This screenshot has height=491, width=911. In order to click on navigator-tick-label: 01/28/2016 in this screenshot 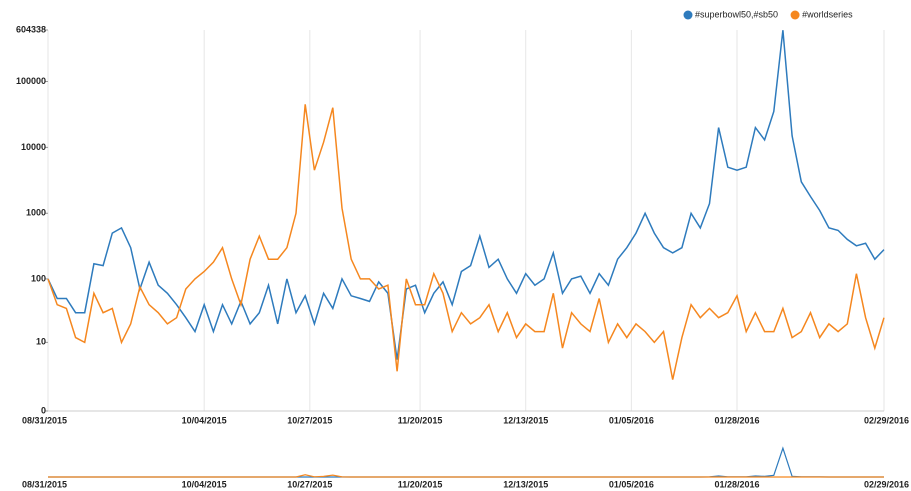, I will do `click(736, 484)`.